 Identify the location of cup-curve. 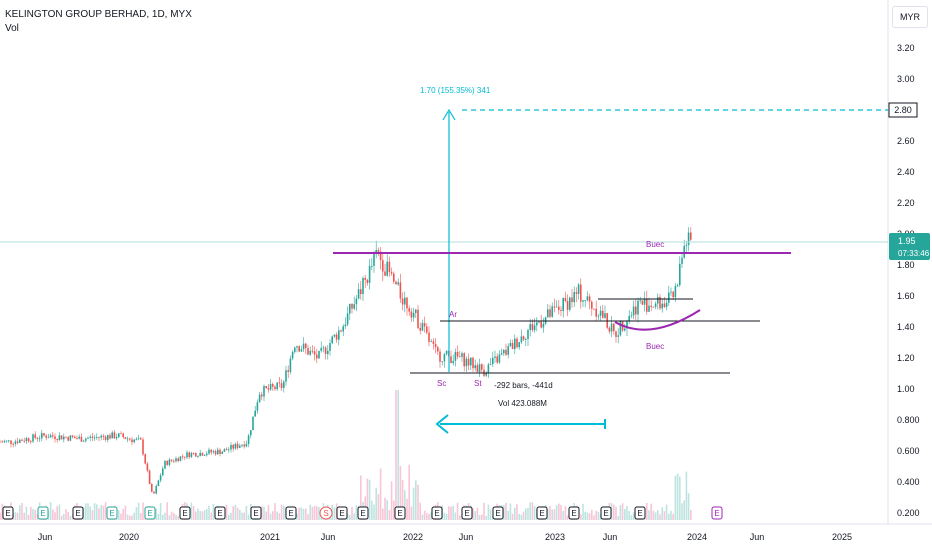
(657, 320).